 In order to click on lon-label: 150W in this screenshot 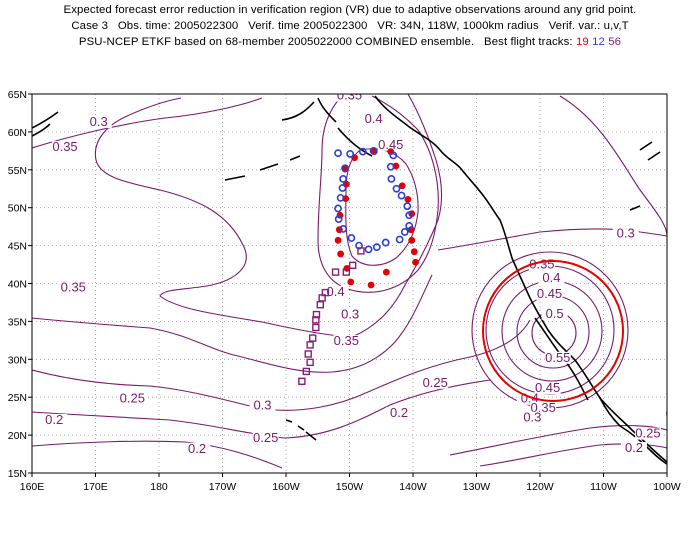, I will do `click(350, 487)`.